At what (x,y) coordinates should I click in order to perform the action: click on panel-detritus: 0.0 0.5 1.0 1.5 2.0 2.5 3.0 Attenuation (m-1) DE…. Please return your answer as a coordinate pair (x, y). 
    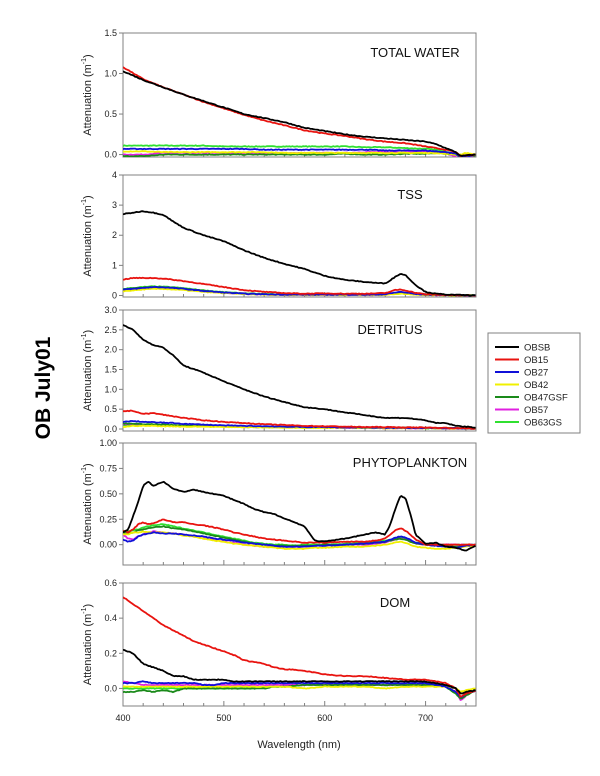
    Looking at the image, I should click on (279, 369).